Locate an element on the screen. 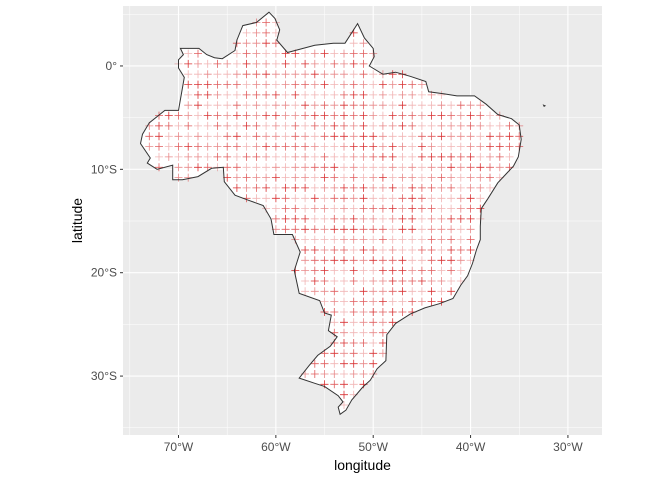  x-axis-ticks: 70°W 60°W 50°W 40°W 30°W is located at coordinates (373, 444).